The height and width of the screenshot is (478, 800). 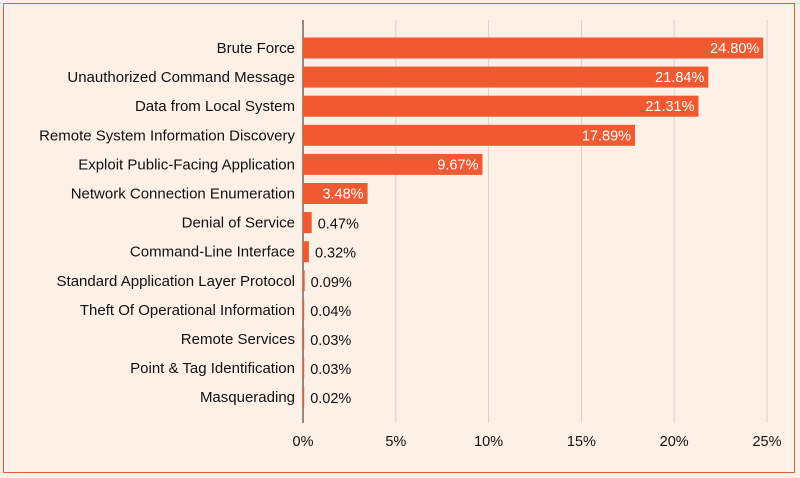 What do you see at coordinates (669, 107) in the screenshot?
I see `value-label: 21.31%` at bounding box center [669, 107].